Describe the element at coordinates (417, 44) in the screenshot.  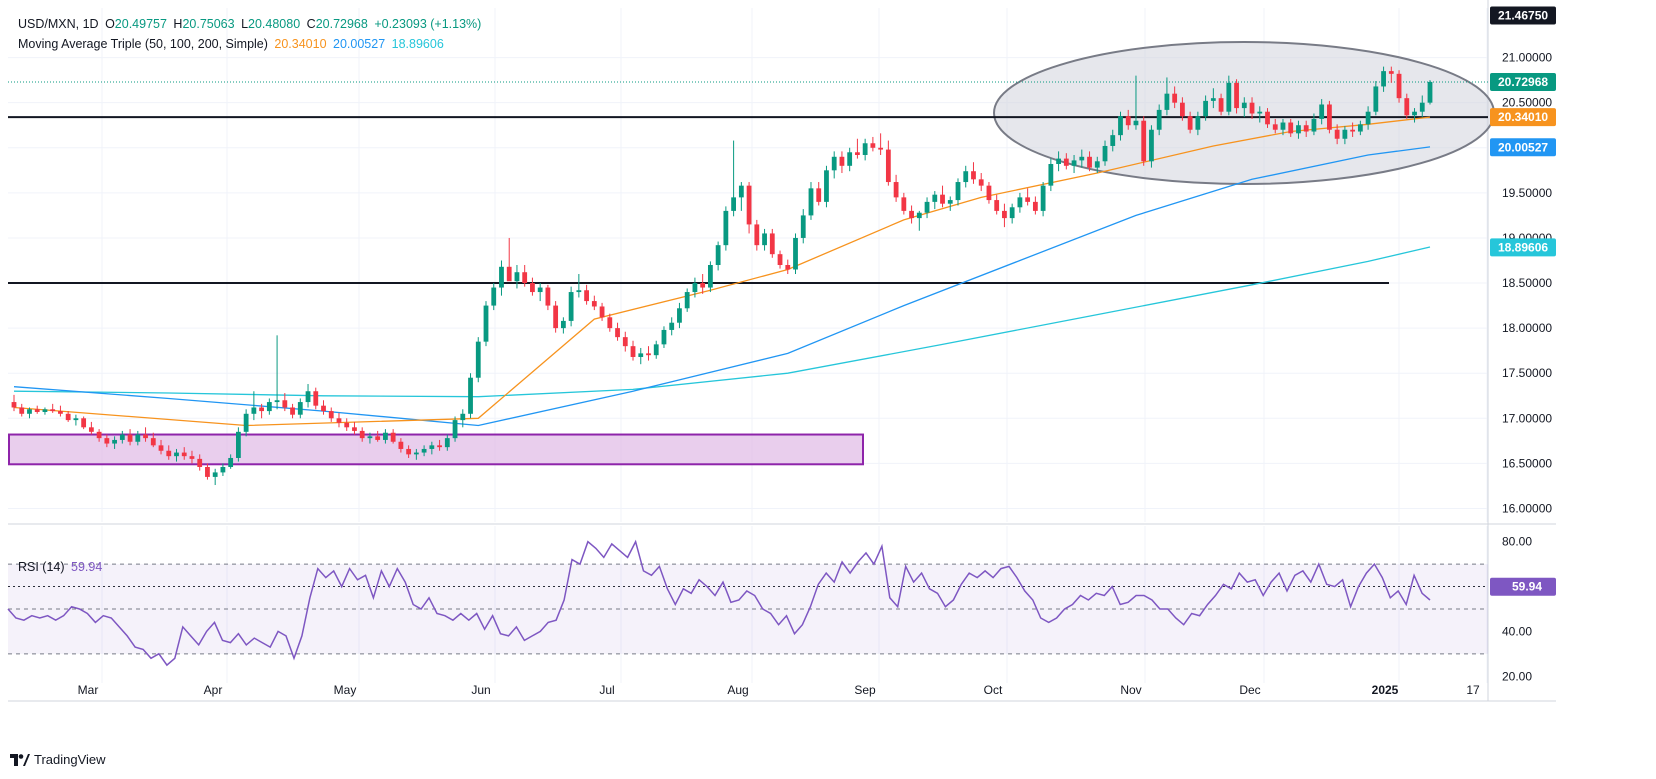
I see `ma200-value: 18.89606` at that location.